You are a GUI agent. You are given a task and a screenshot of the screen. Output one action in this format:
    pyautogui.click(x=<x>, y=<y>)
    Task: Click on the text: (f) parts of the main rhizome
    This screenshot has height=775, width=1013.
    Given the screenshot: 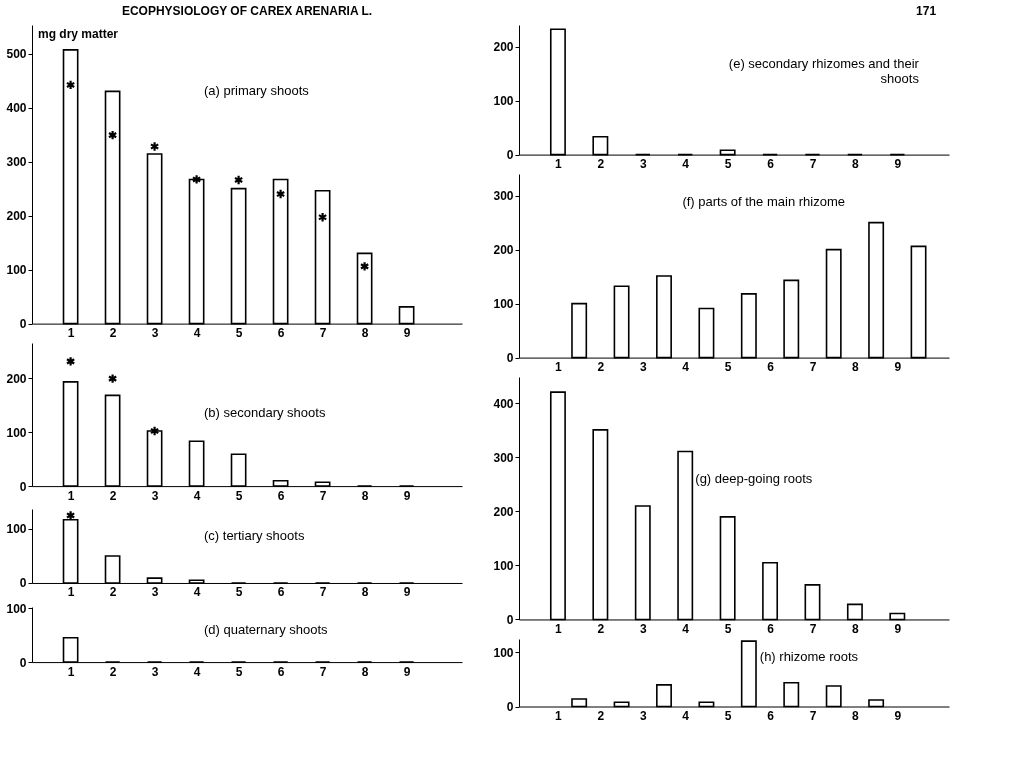 What is the action you would take?
    pyautogui.click(x=763, y=201)
    